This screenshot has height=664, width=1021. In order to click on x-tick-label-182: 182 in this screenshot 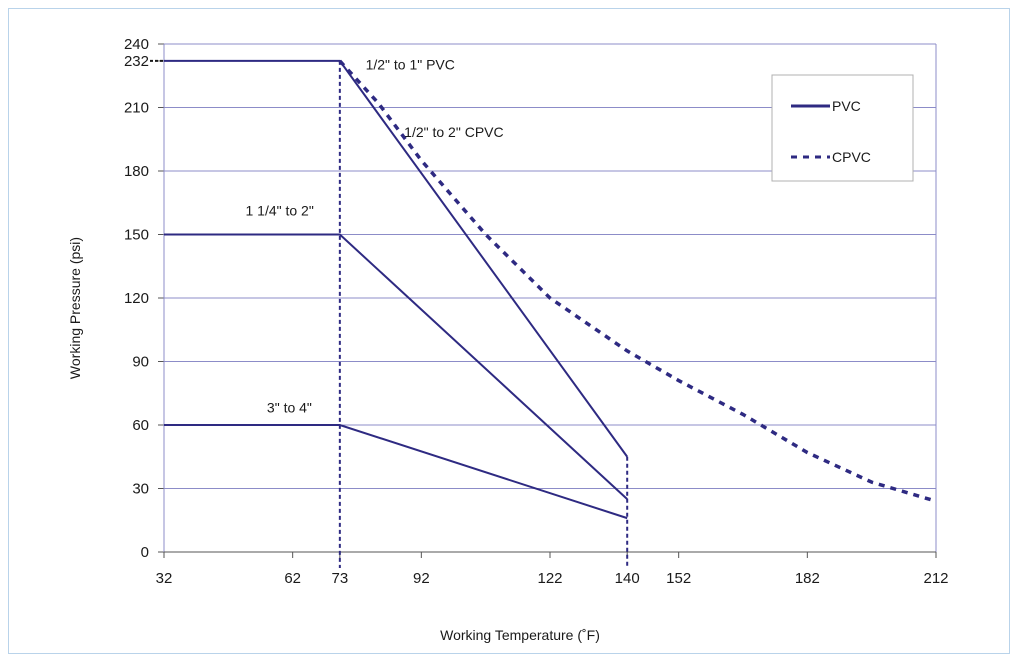, I will do `click(807, 578)`.